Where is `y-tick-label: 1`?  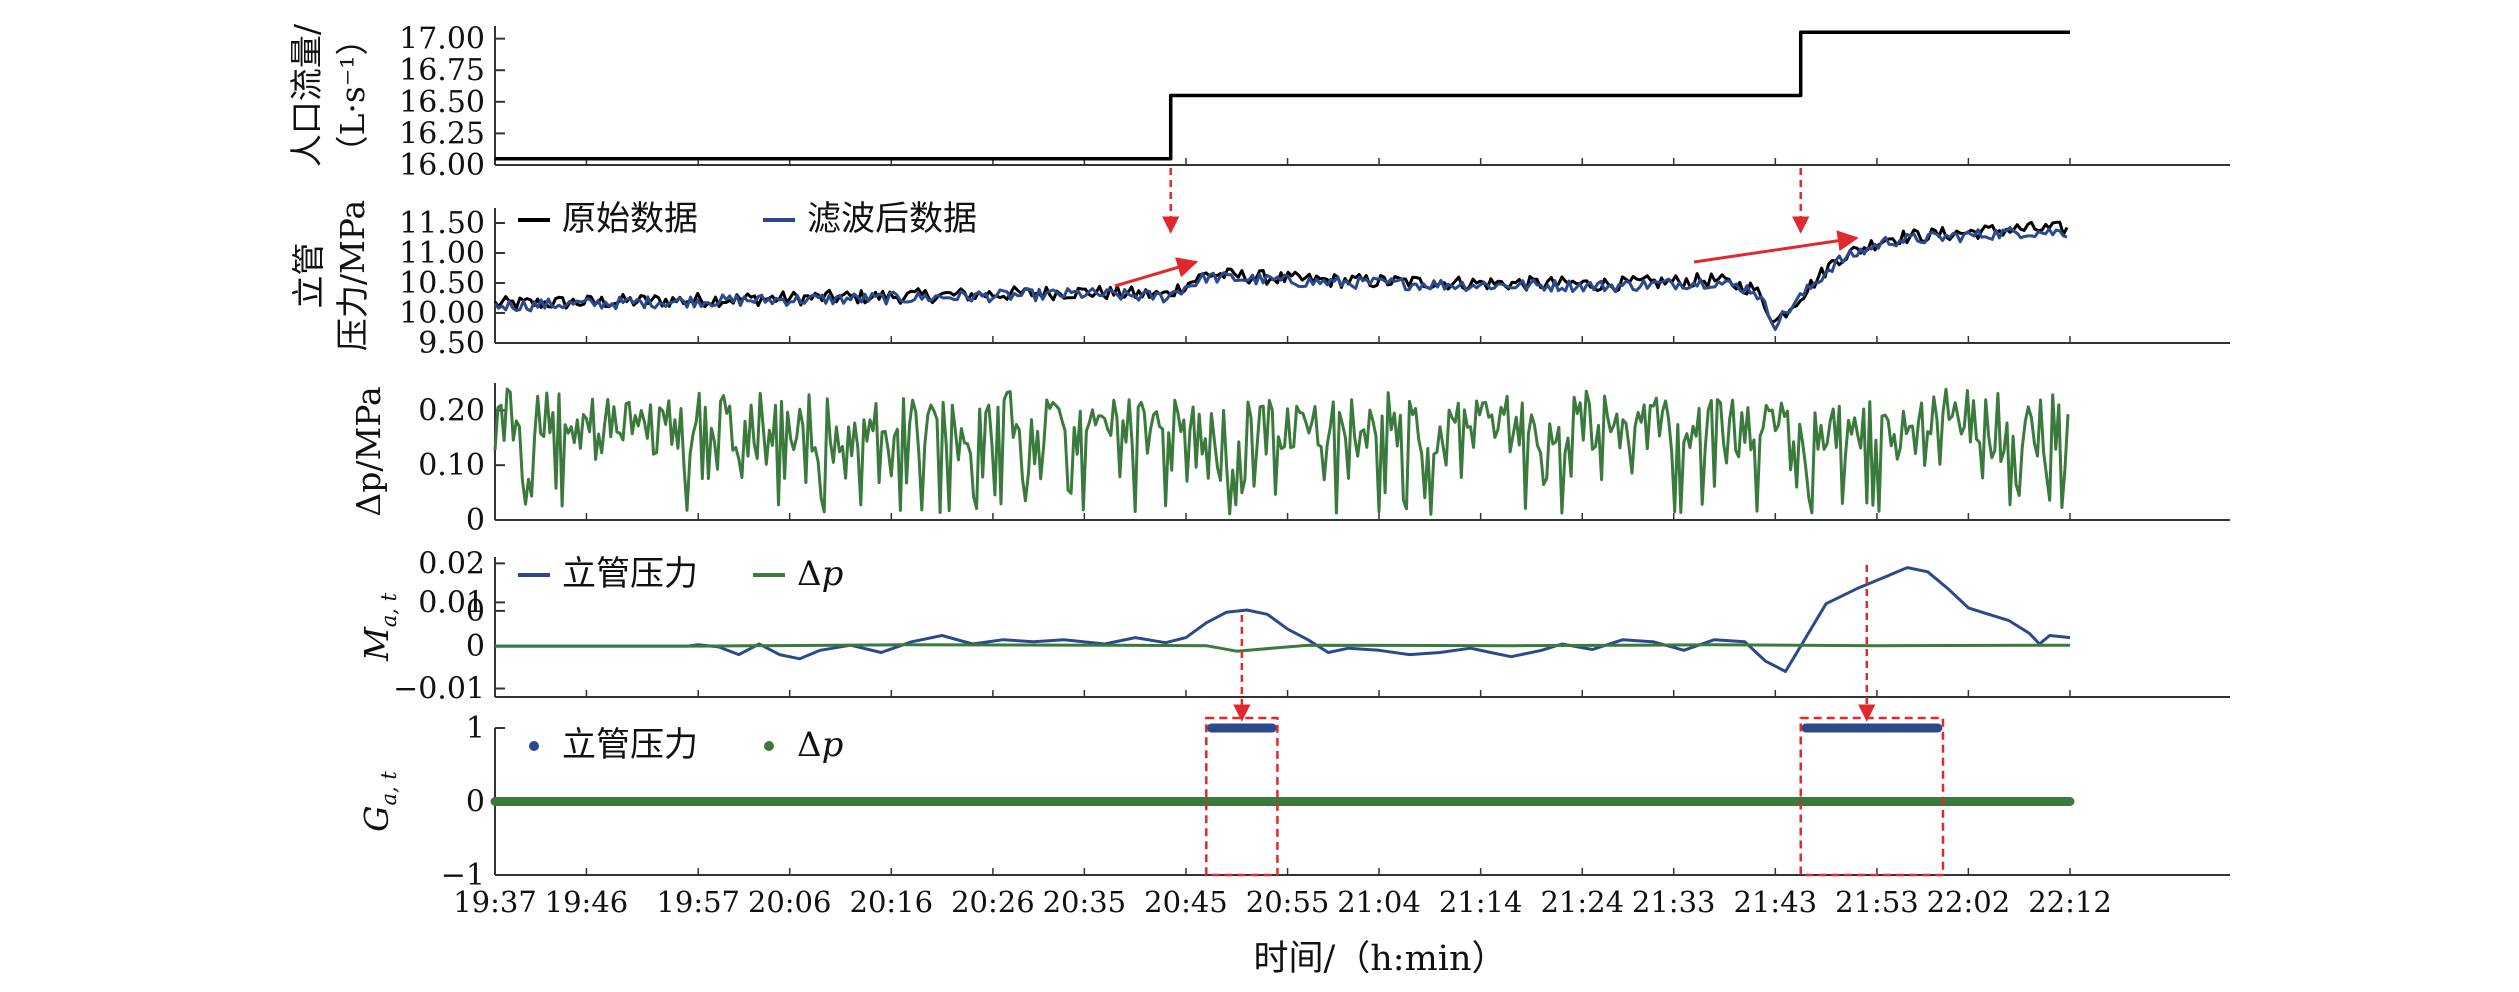 y-tick-label: 1 is located at coordinates (475, 728).